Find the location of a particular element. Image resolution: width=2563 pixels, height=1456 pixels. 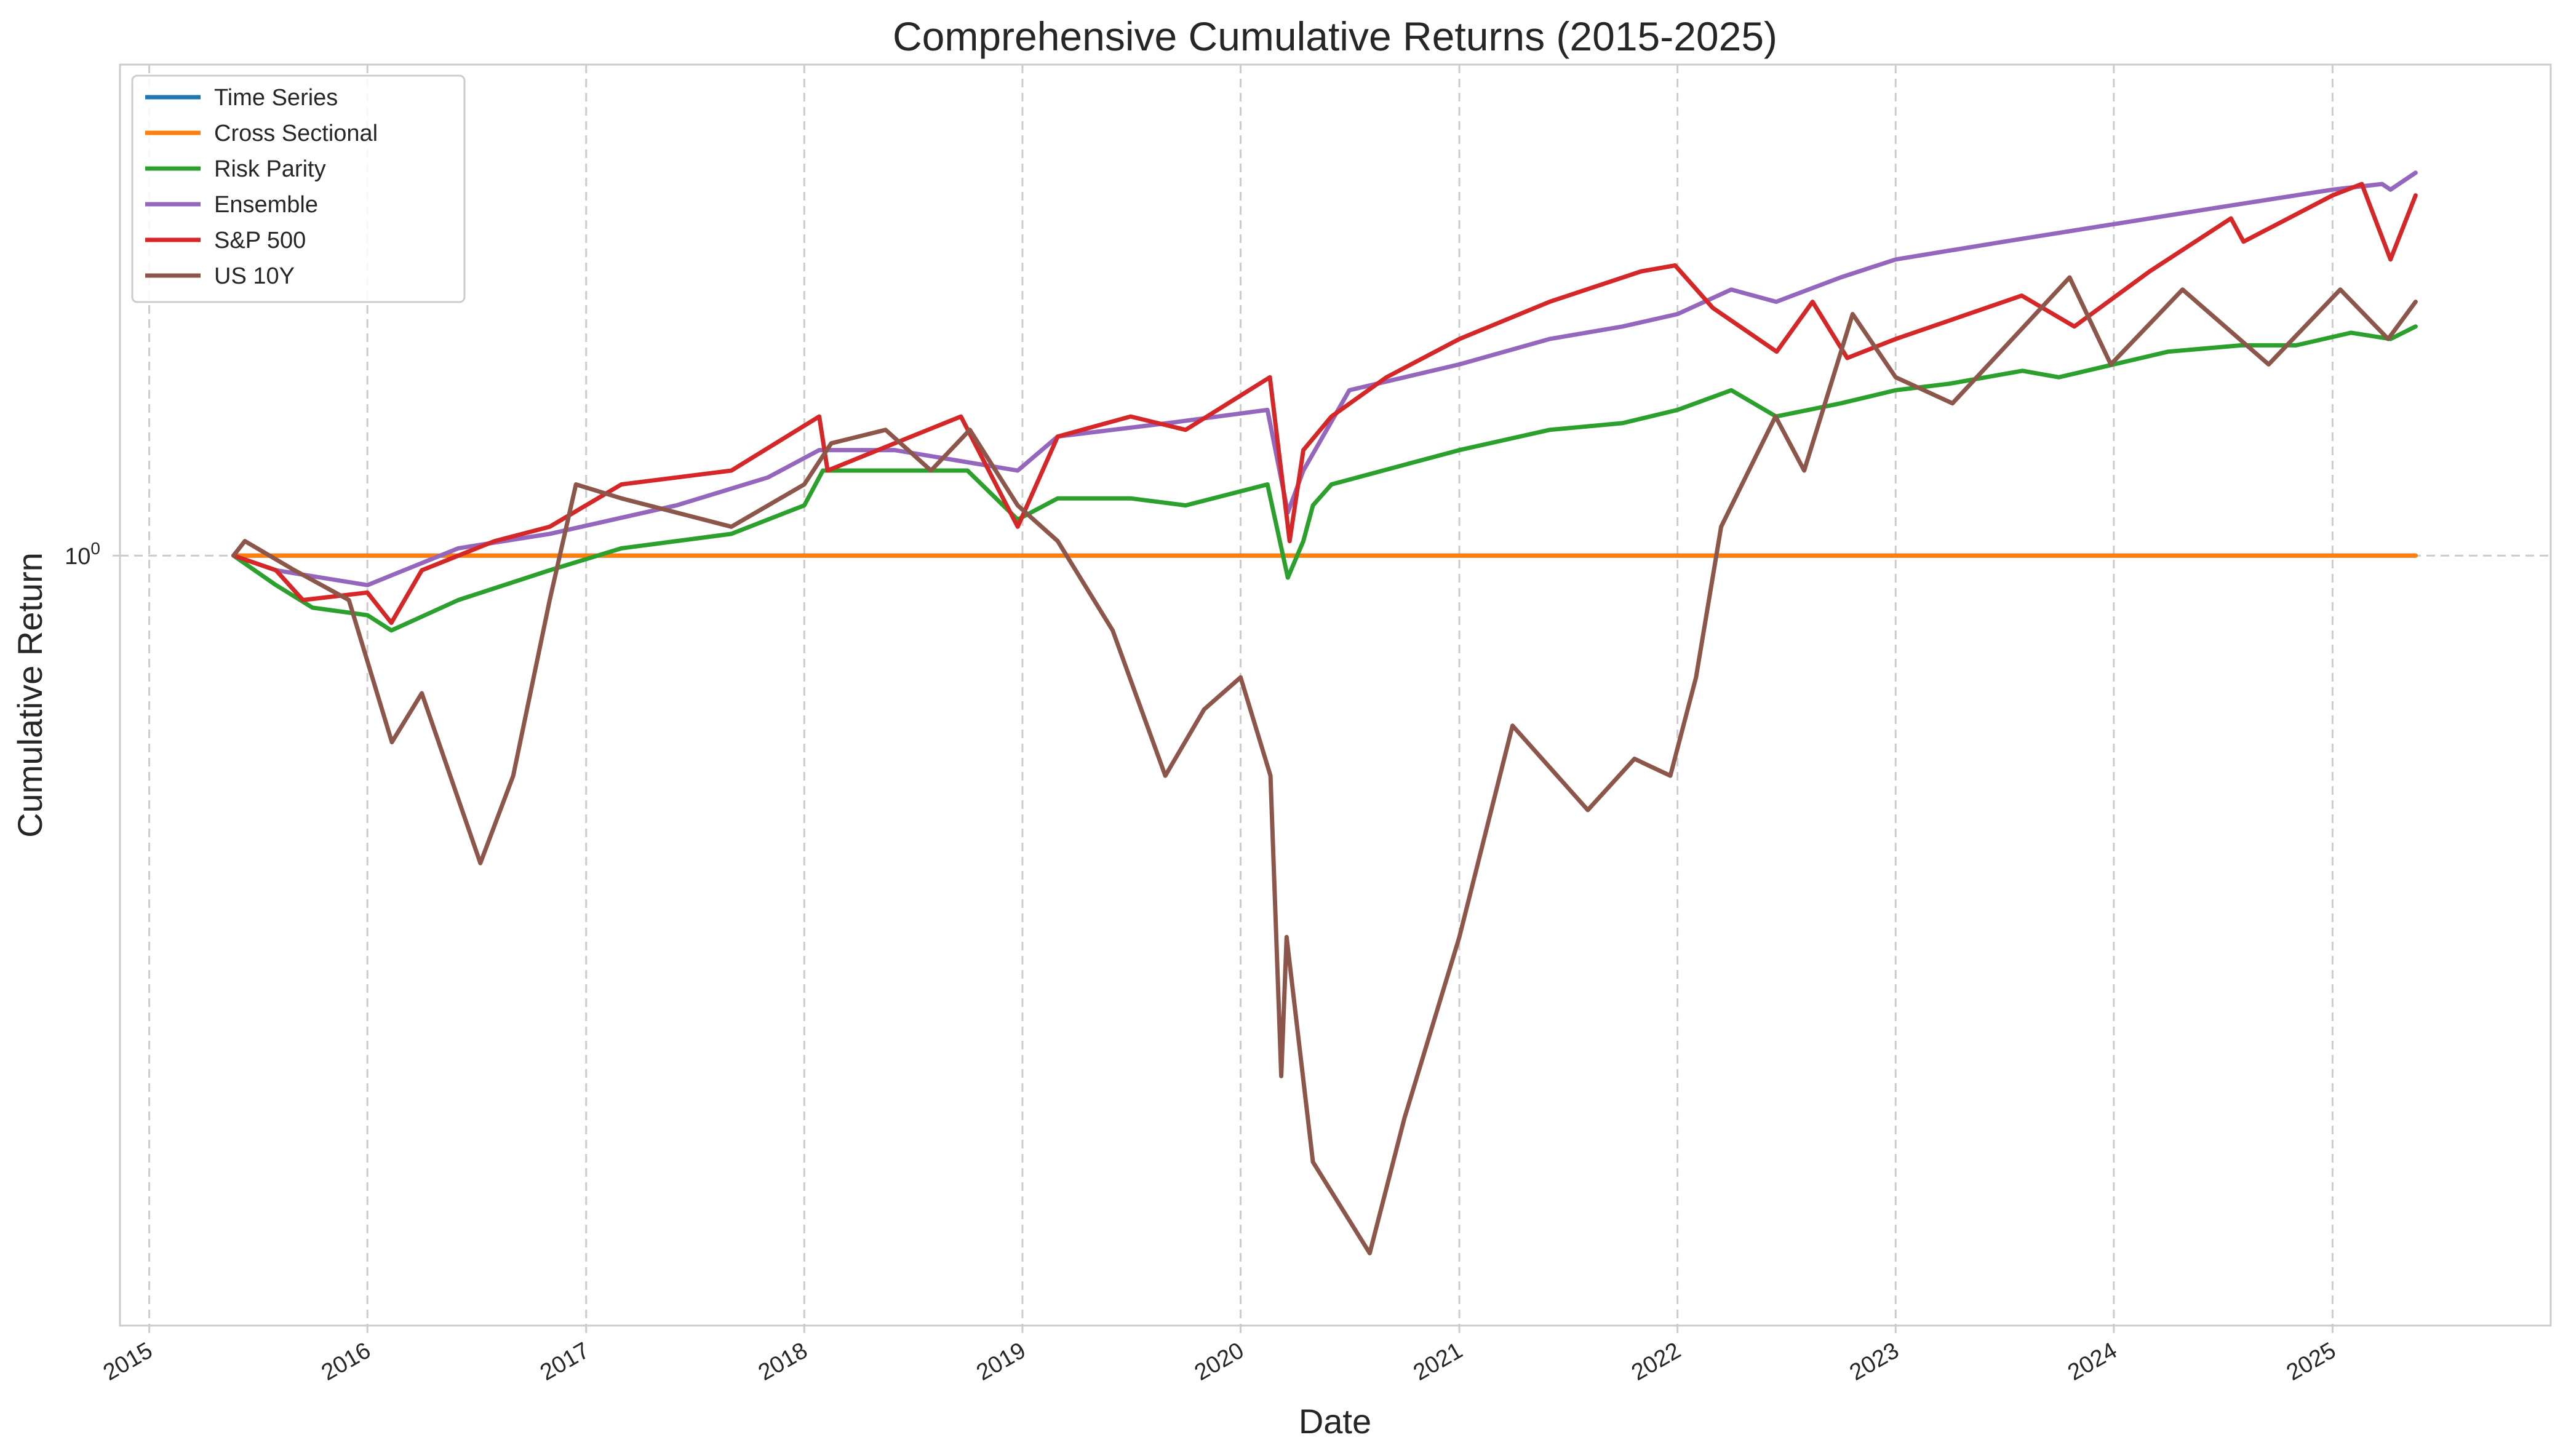

x-tick-label: 2016 is located at coordinates (346, 1362).